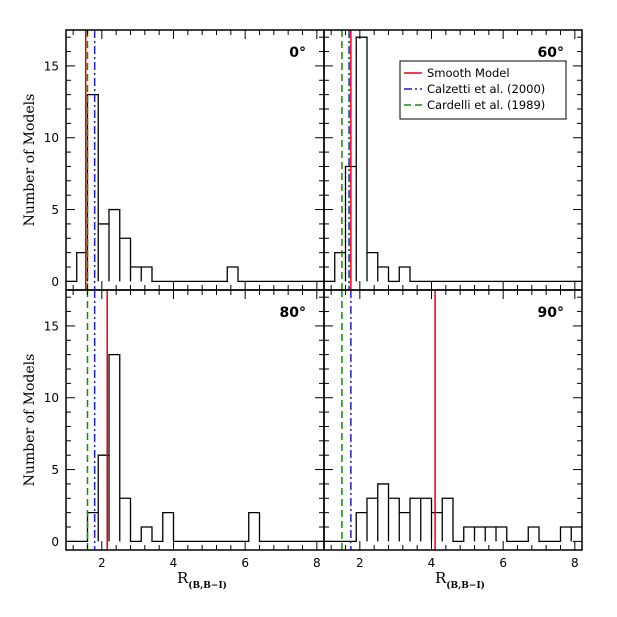 This screenshot has height=617, width=617. Describe the element at coordinates (551, 53) in the screenshot. I see `panel-label: 60°` at that location.